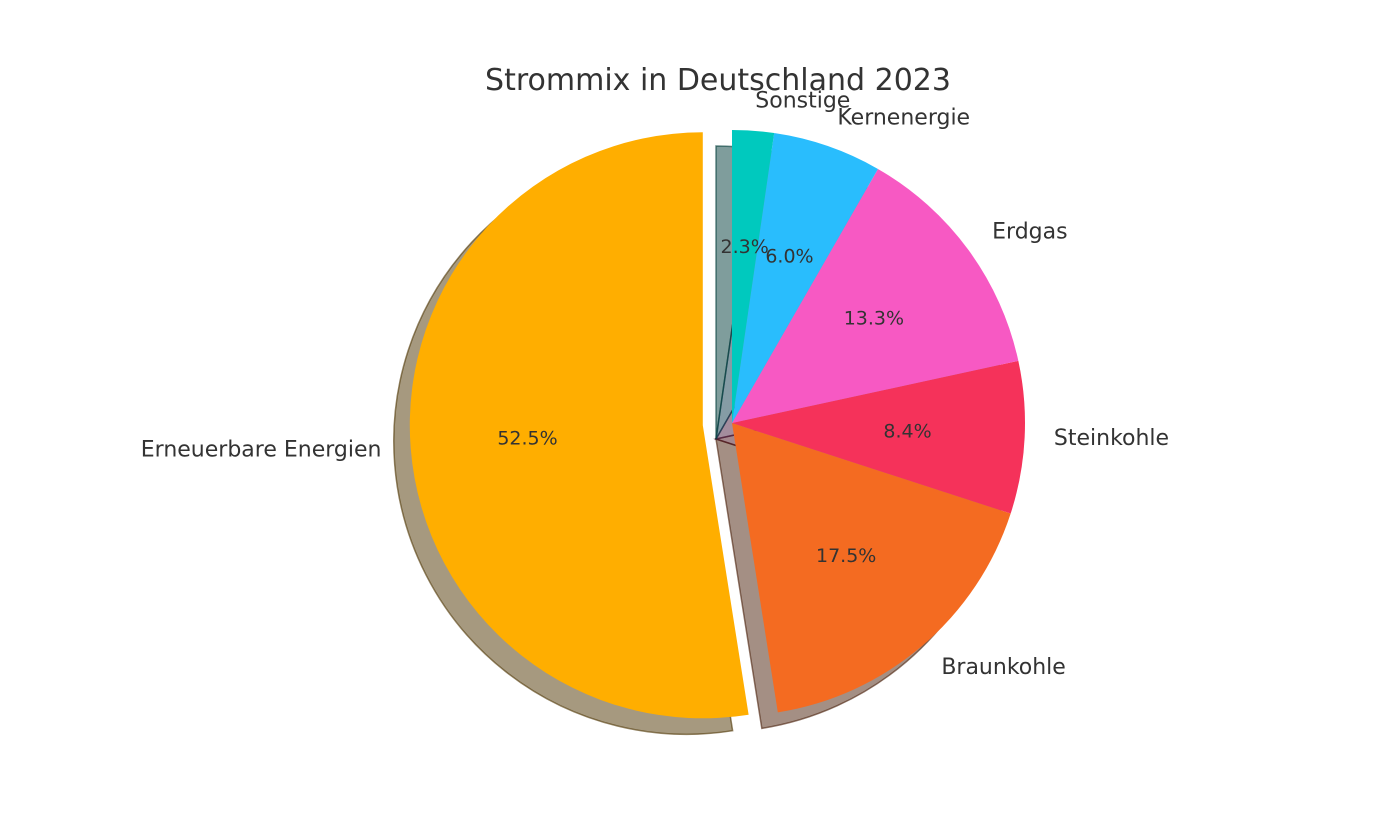 This screenshot has height=840, width=1400. What do you see at coordinates (718, 80) in the screenshot?
I see `chart-title: Strommix in Deutschland 2023` at bounding box center [718, 80].